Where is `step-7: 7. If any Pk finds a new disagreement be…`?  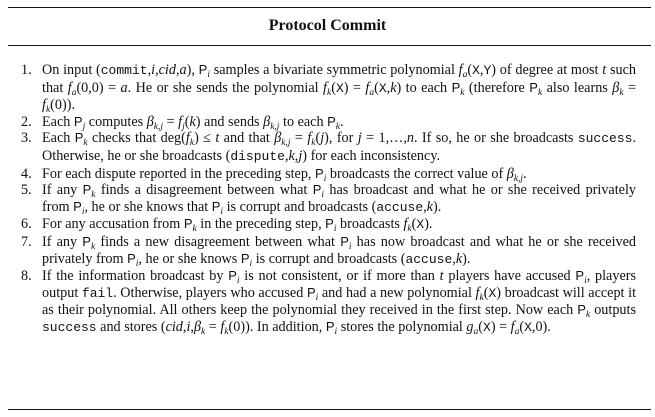
step-7: 7. If any Pk finds a new disagreement be… is located at coordinates (328, 251).